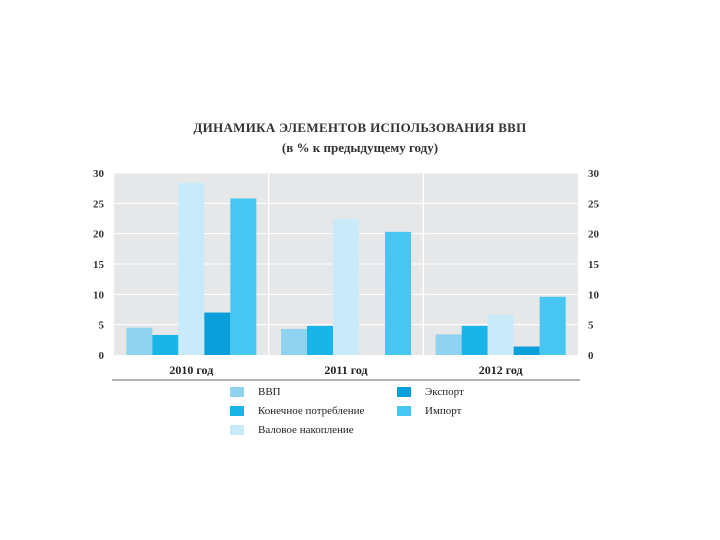 The height and width of the screenshot is (540, 720). I want to click on y-tick-label-right: 15, so click(594, 265).